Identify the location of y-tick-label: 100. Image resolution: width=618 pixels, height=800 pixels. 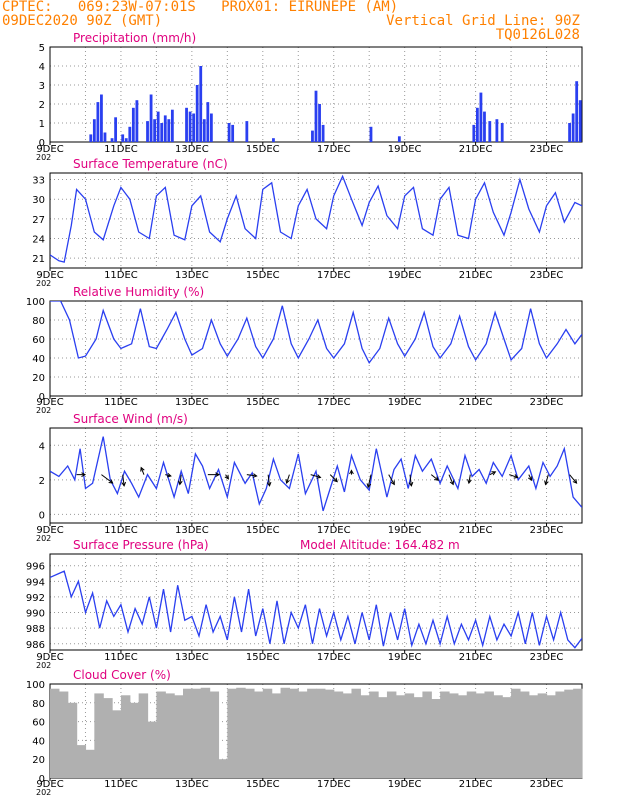
(35, 302).